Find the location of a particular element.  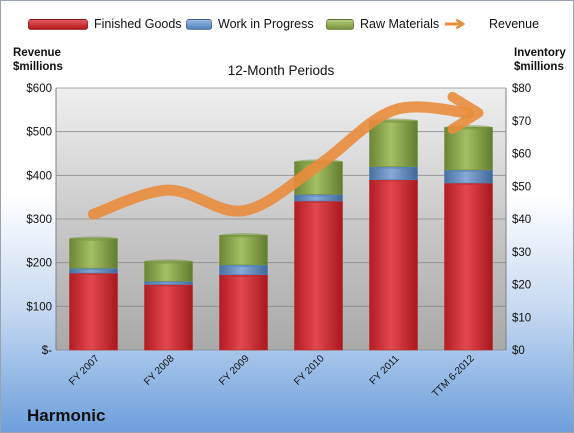

right-axis-title-line1: Inventory is located at coordinates (540, 53).